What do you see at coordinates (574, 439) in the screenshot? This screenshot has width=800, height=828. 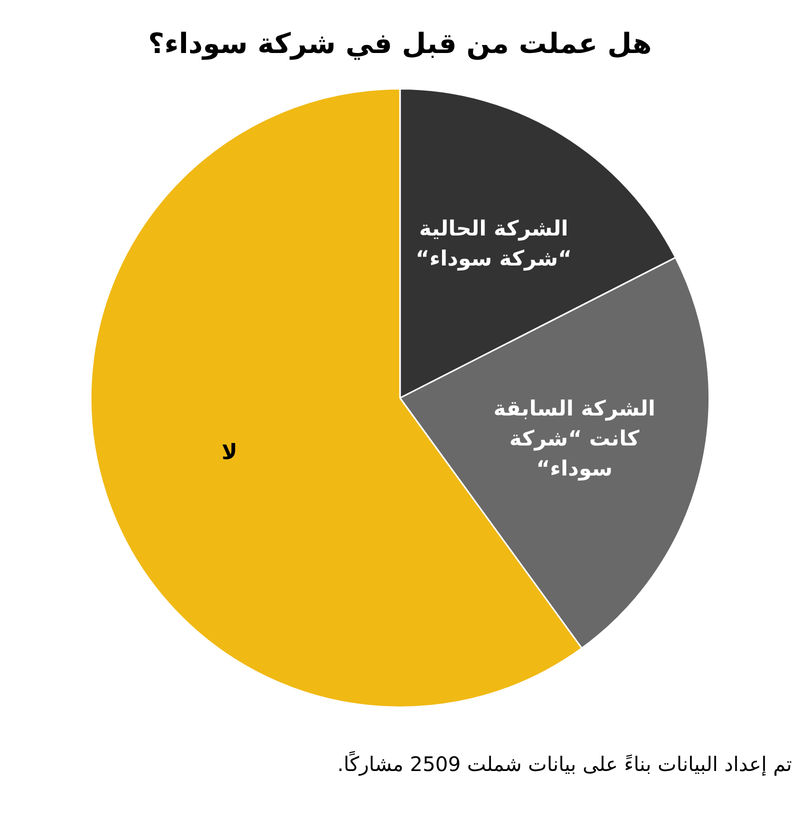 I see `slice-label: الشركة السابقة كانت “شركة سوداء“` at bounding box center [574, 439].